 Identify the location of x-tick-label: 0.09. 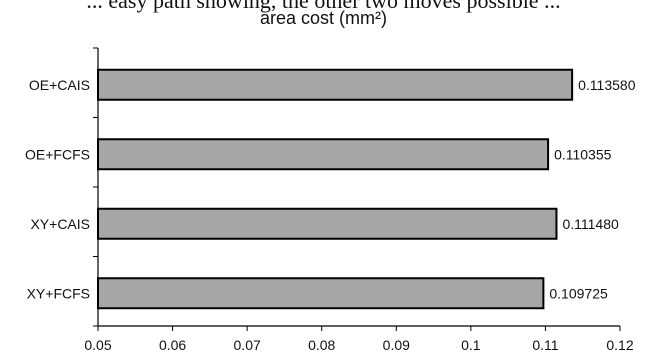
(396, 345).